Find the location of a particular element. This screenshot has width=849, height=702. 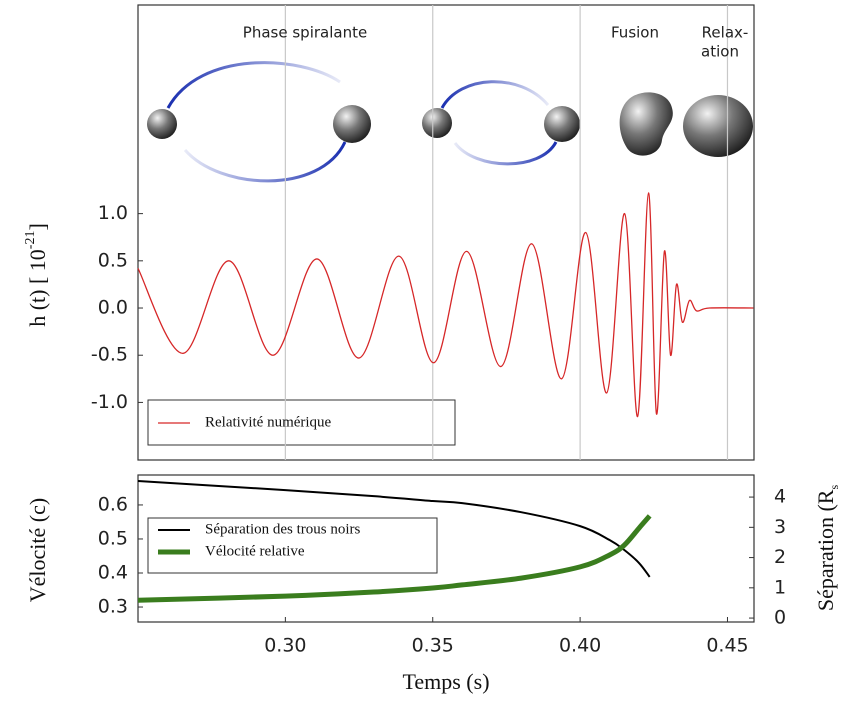

y2-axis-label-sub: s is located at coordinates (834, 487).